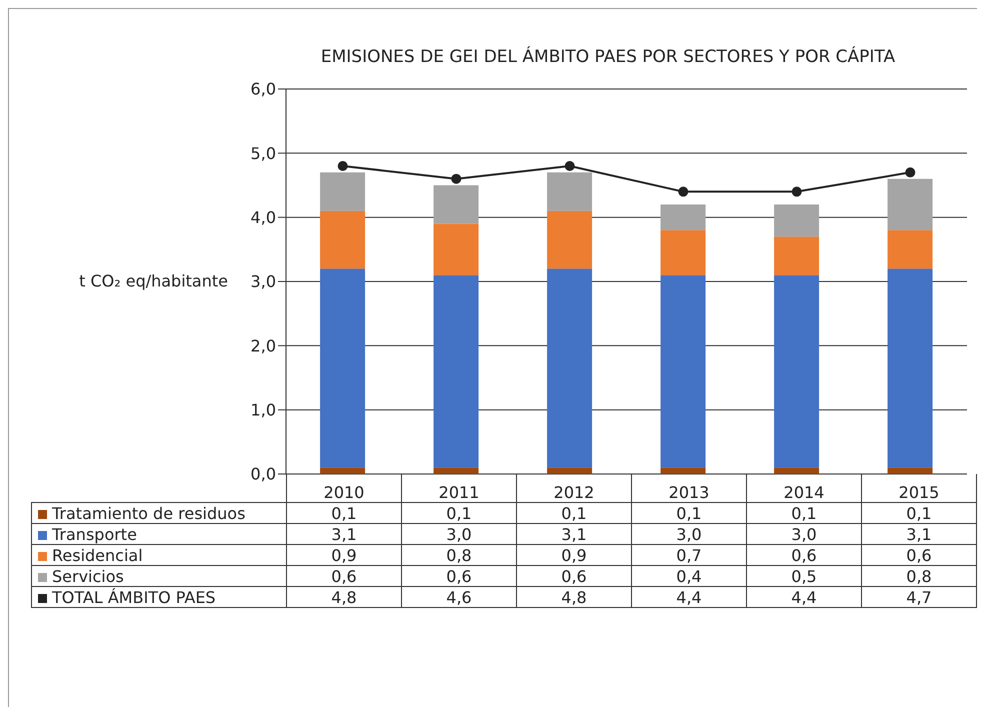 This screenshot has height=715, width=986. Describe the element at coordinates (459, 597) in the screenshot. I see `data-label: 4,6` at that location.